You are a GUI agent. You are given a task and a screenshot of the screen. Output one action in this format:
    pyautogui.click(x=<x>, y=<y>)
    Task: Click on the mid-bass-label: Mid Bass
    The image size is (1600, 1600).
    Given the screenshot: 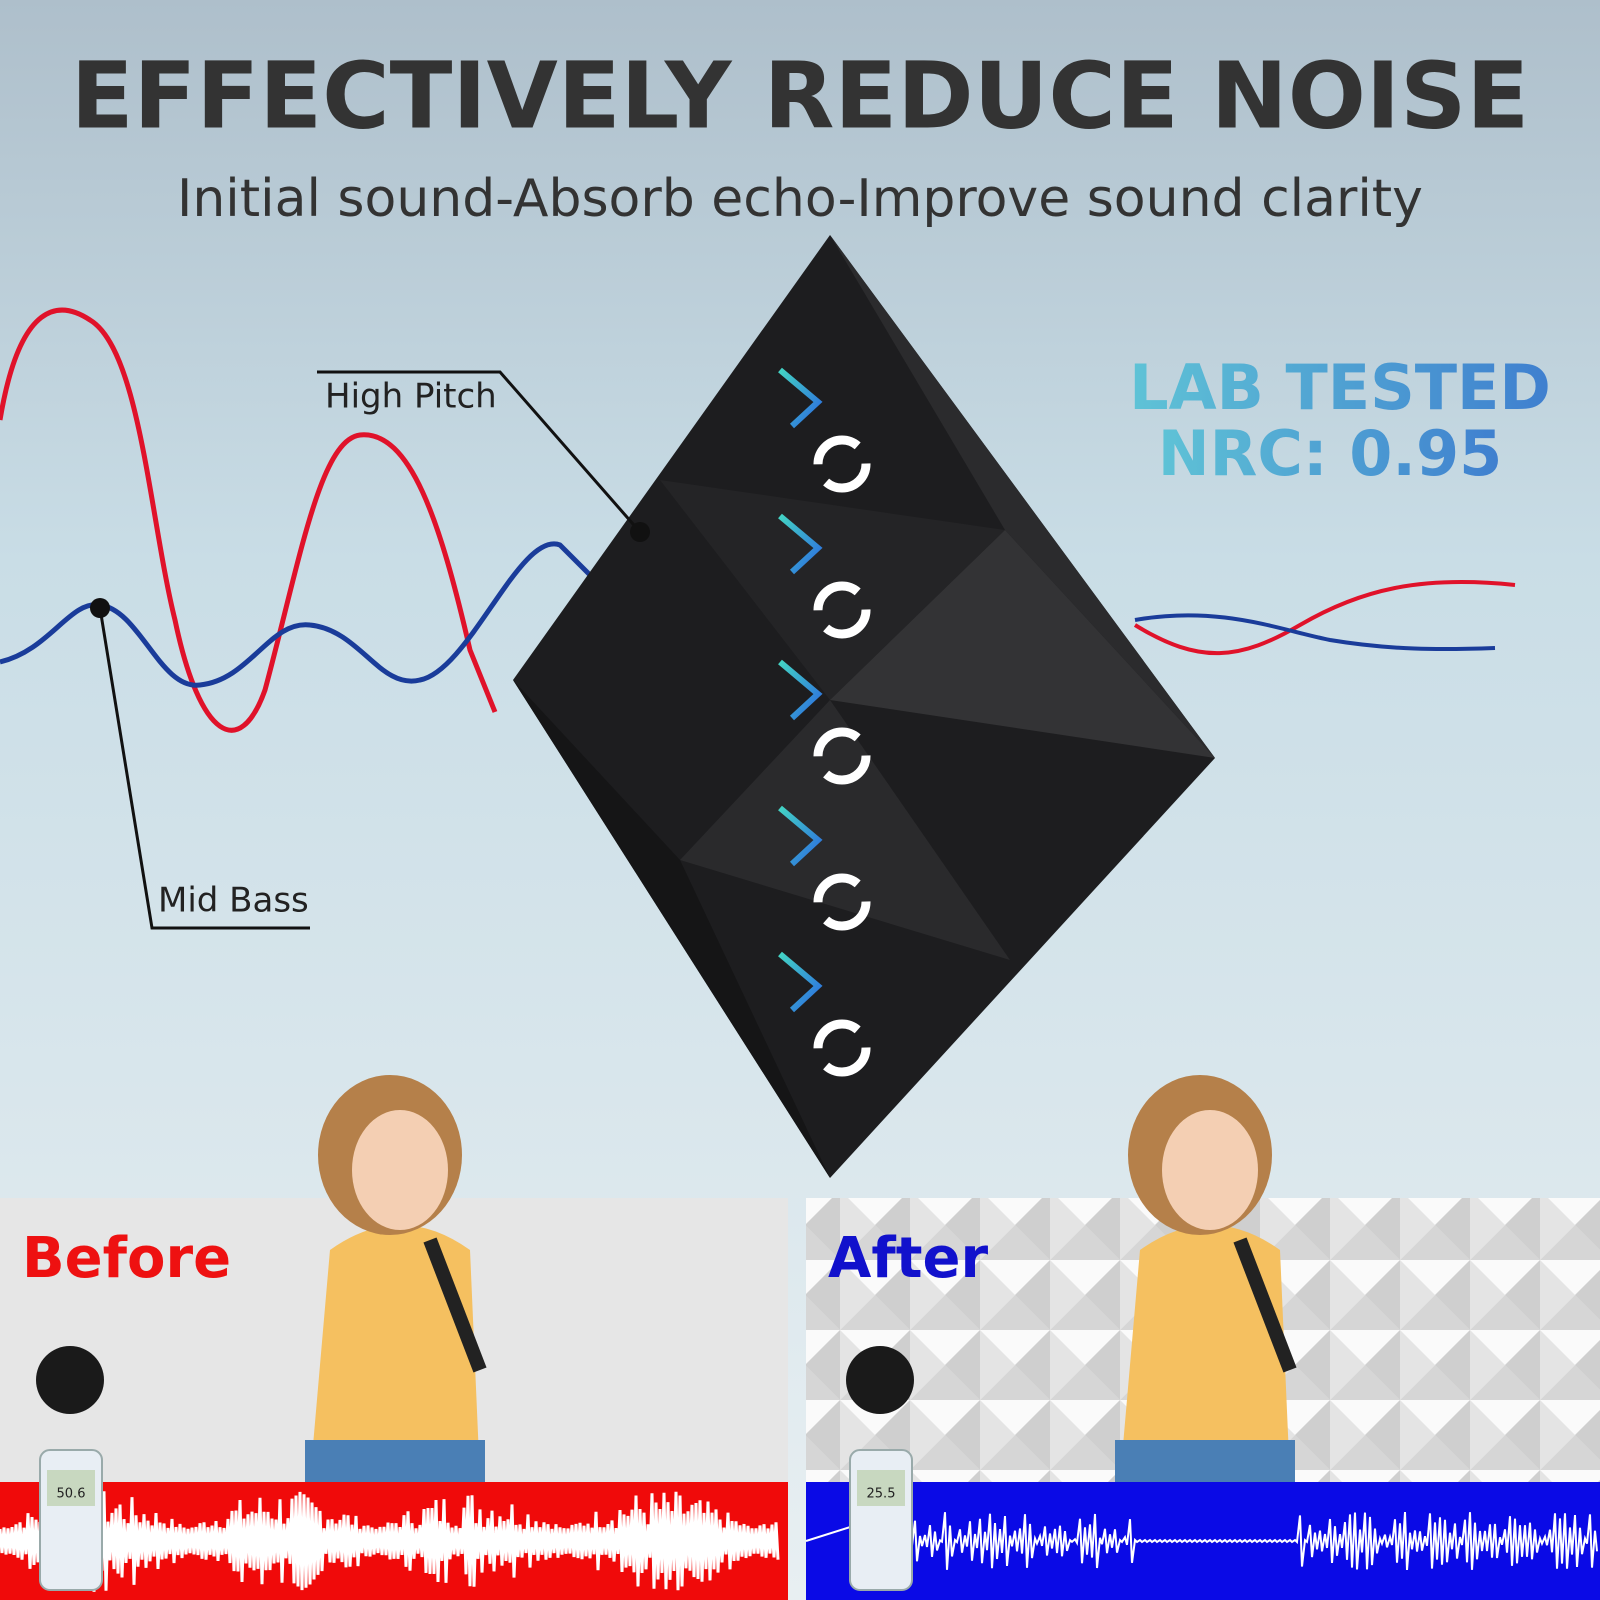 What is the action you would take?
    pyautogui.click(x=233, y=901)
    